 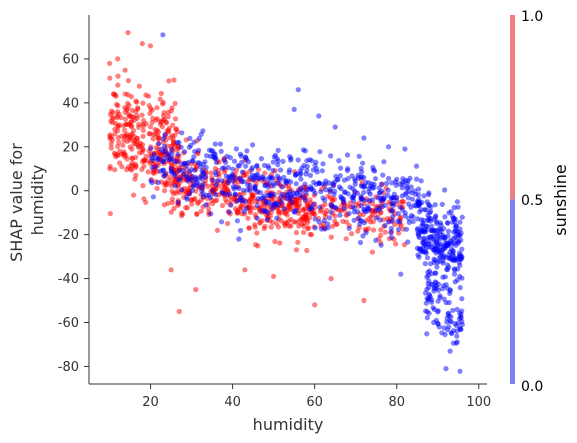 What do you see at coordinates (316, 397) in the screenshot?
I see `x-ticks: 20 40 60 80 100` at bounding box center [316, 397].